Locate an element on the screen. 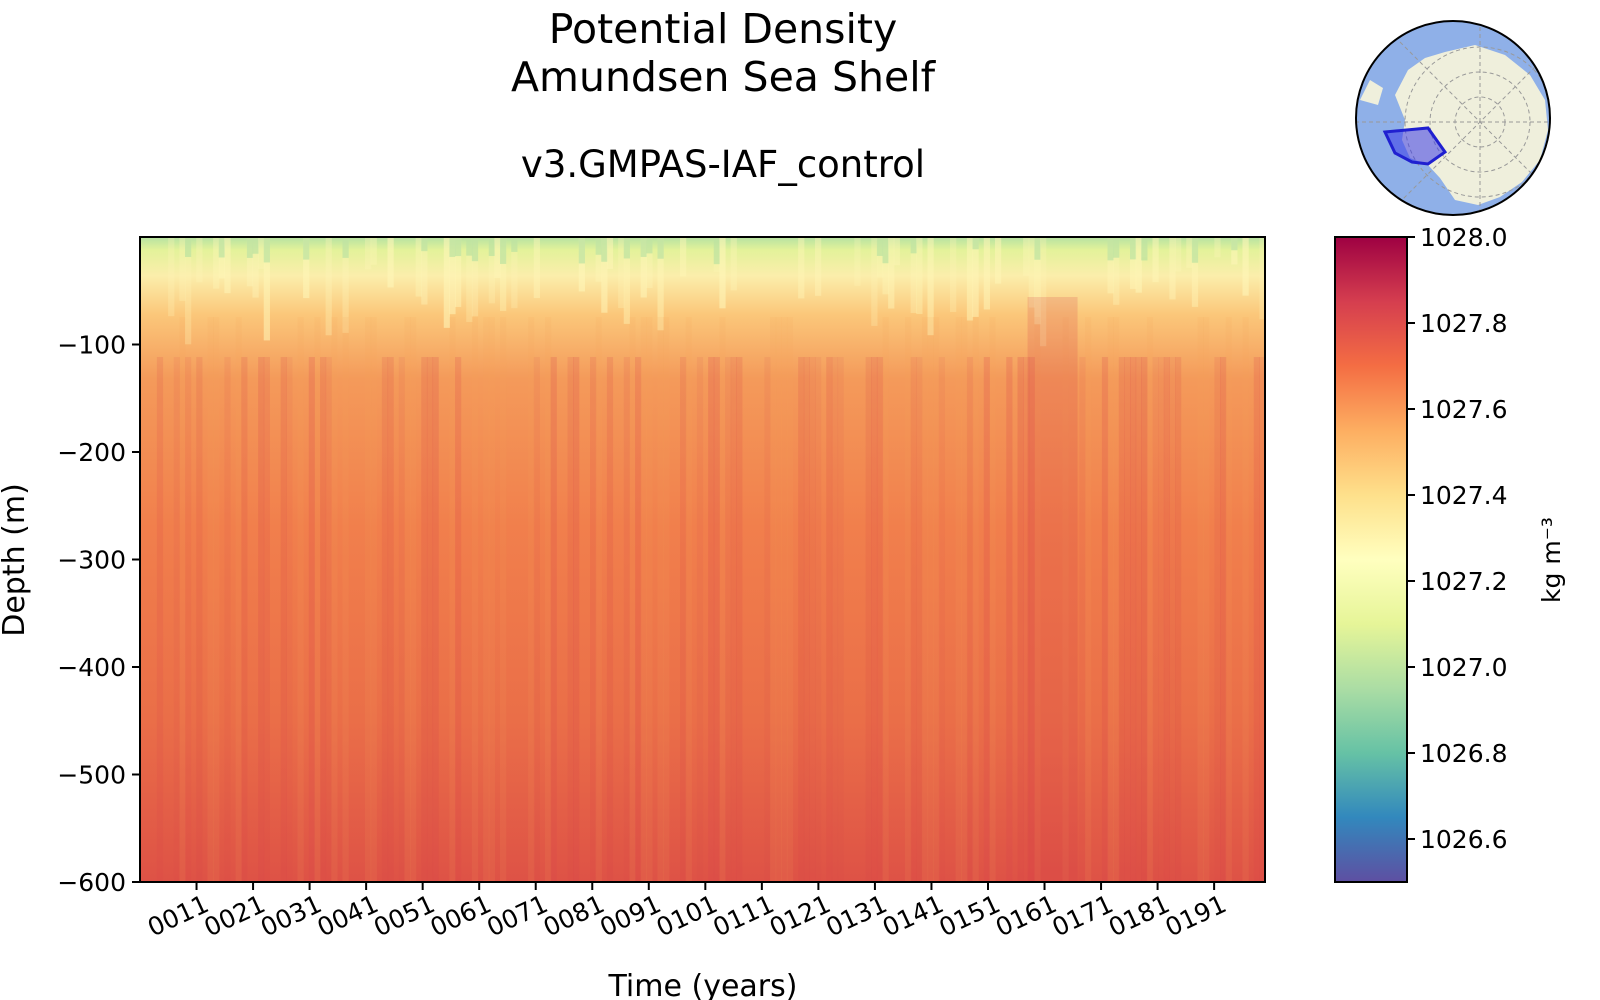 This screenshot has height=1000, width=1600. colorbar-tick-label: 1027.6 is located at coordinates (1463, 409).